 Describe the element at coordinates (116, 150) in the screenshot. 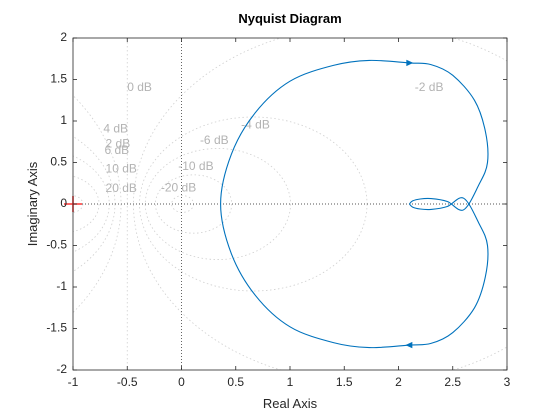

I see `db-label: 6 dB` at that location.